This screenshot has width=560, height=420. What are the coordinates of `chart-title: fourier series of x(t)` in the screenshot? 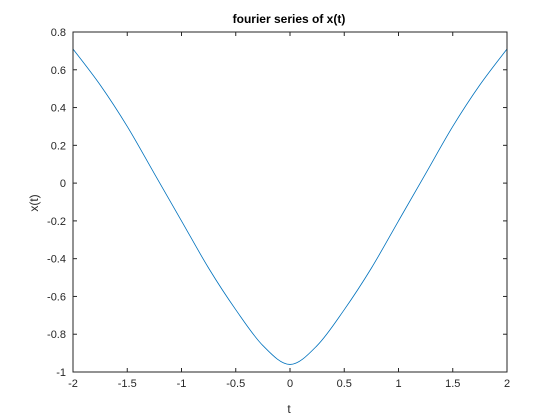 It's located at (289, 19).